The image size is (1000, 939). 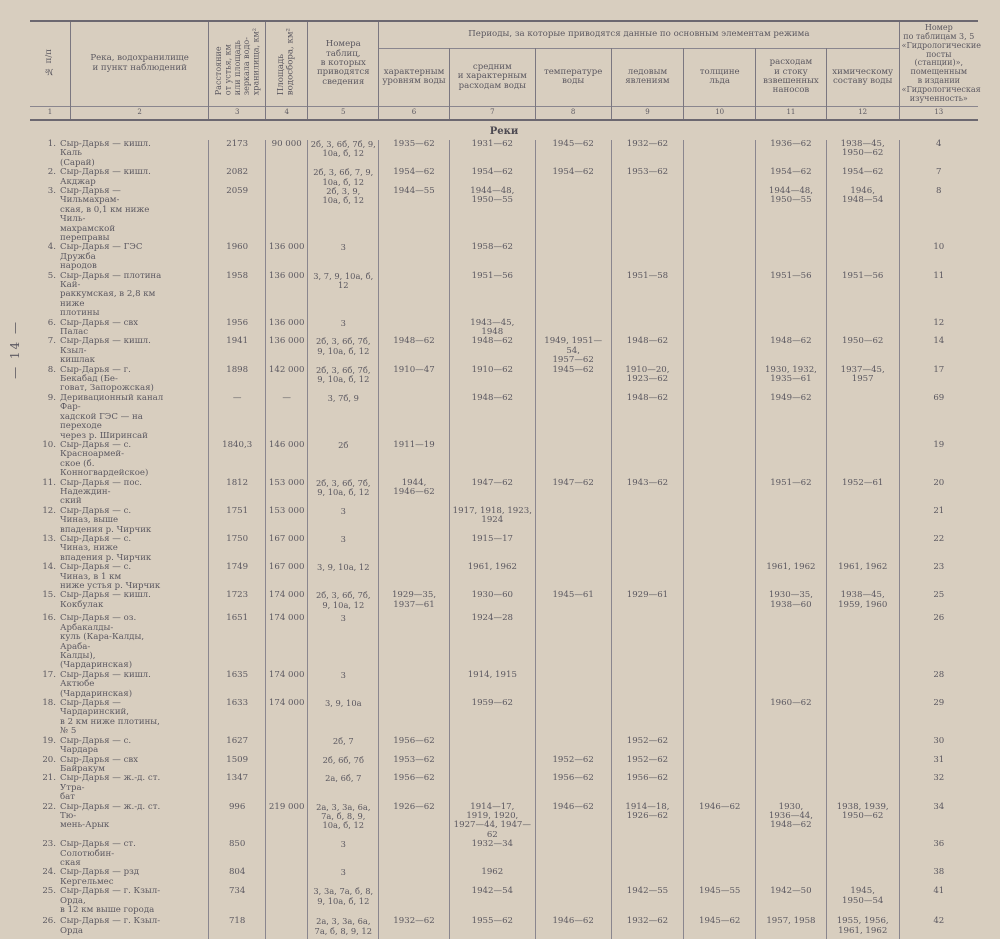 I want to click on column-number: 11, so click(x=791, y=113).